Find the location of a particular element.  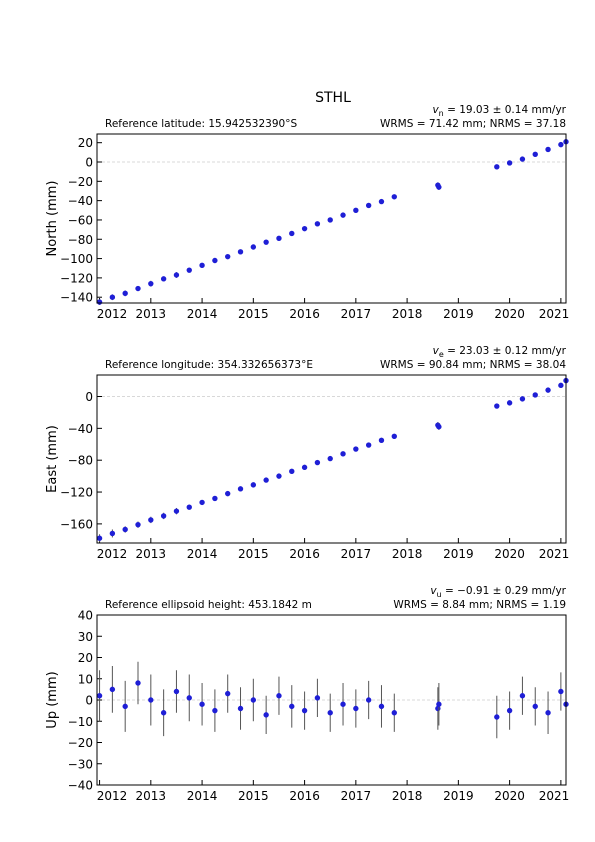

y-tick-label: −40 is located at coordinates (80, 786).